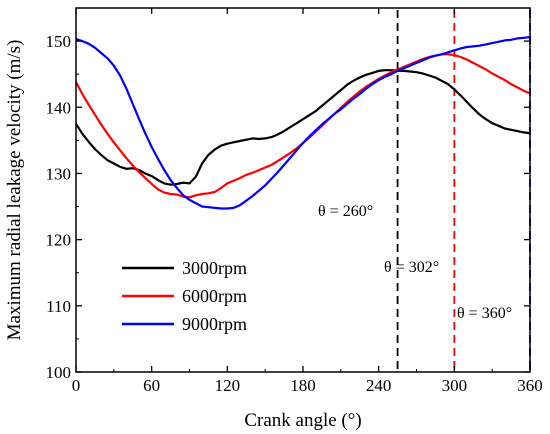  I want to click on x-tick-label: 300, so click(455, 385).